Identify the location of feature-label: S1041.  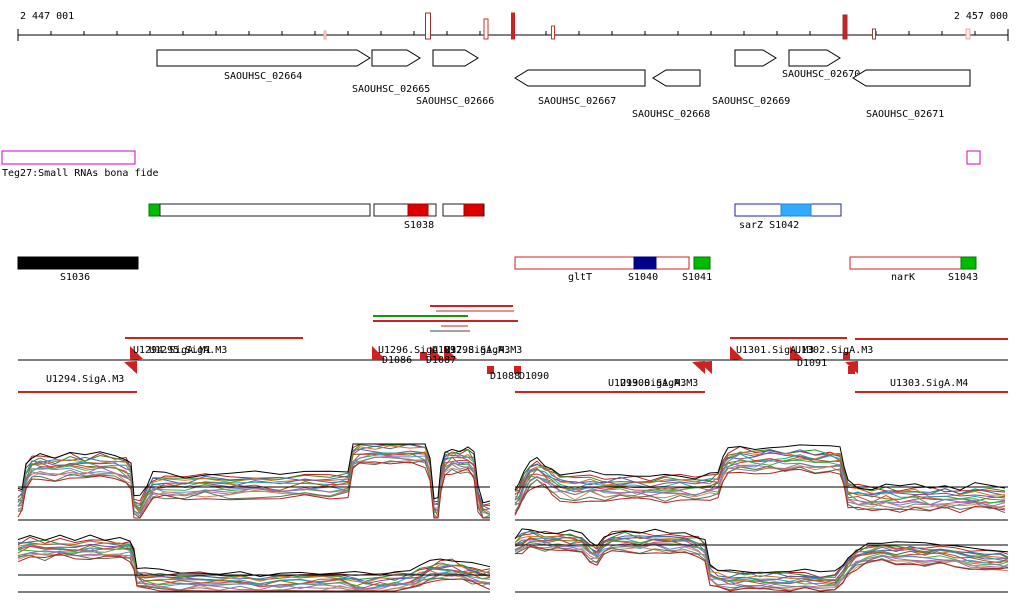
(697, 277).